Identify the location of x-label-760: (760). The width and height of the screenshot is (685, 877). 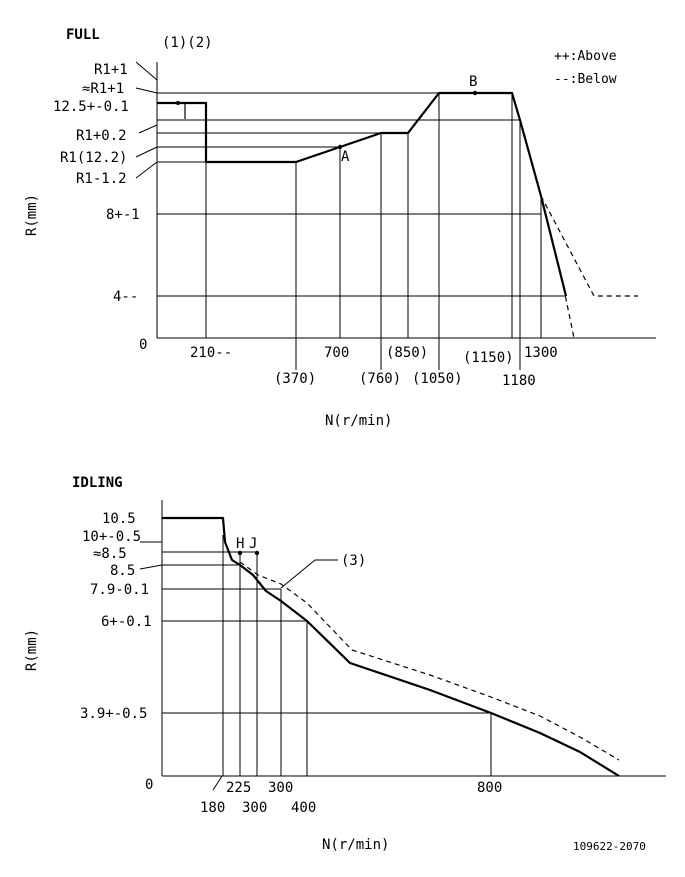
(380, 379).